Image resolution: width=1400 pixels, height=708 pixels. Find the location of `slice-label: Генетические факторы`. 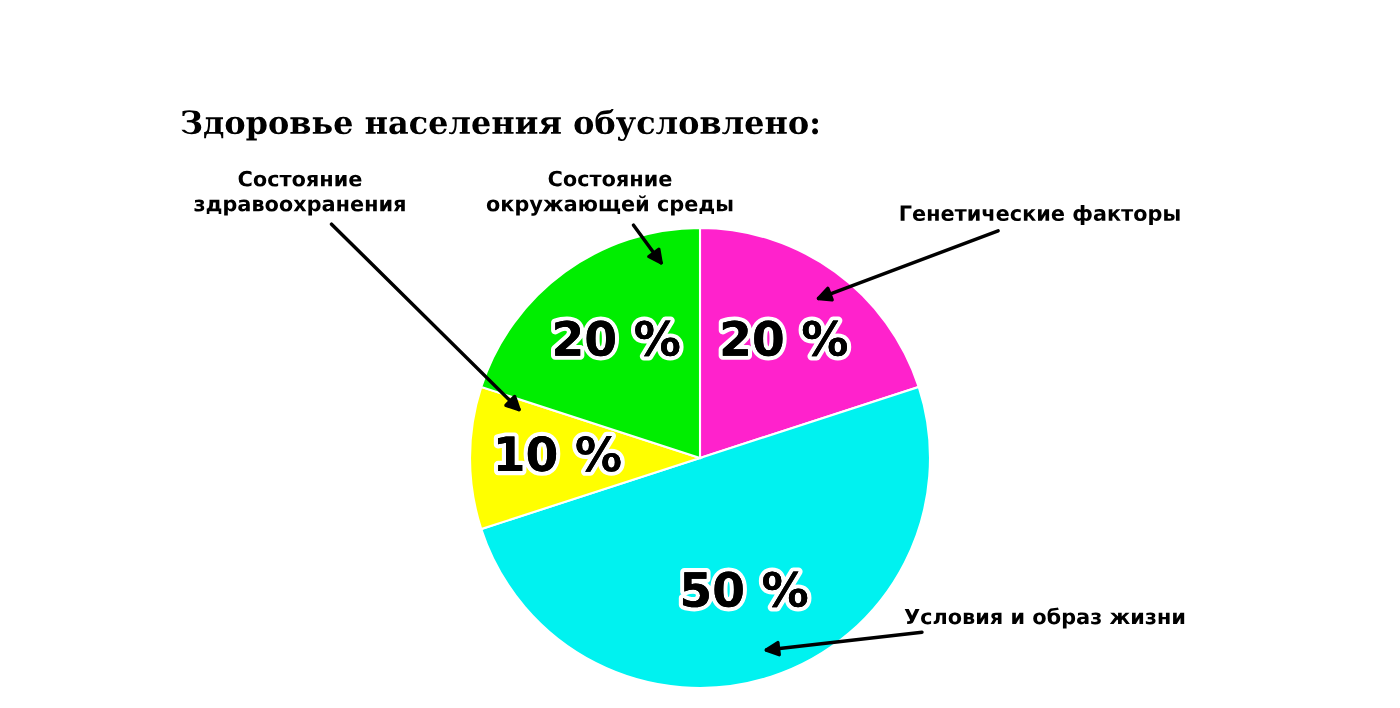

slice-label: Генетические факторы is located at coordinates (1040, 215).